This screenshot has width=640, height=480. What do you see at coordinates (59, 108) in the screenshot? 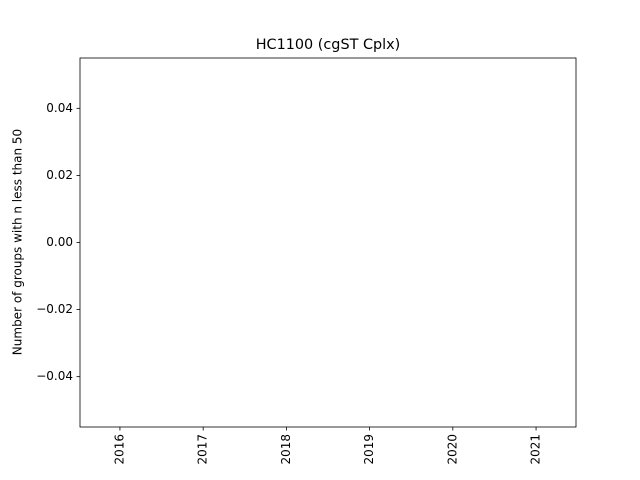
I see `y-tick-label: 0.04` at bounding box center [59, 108].